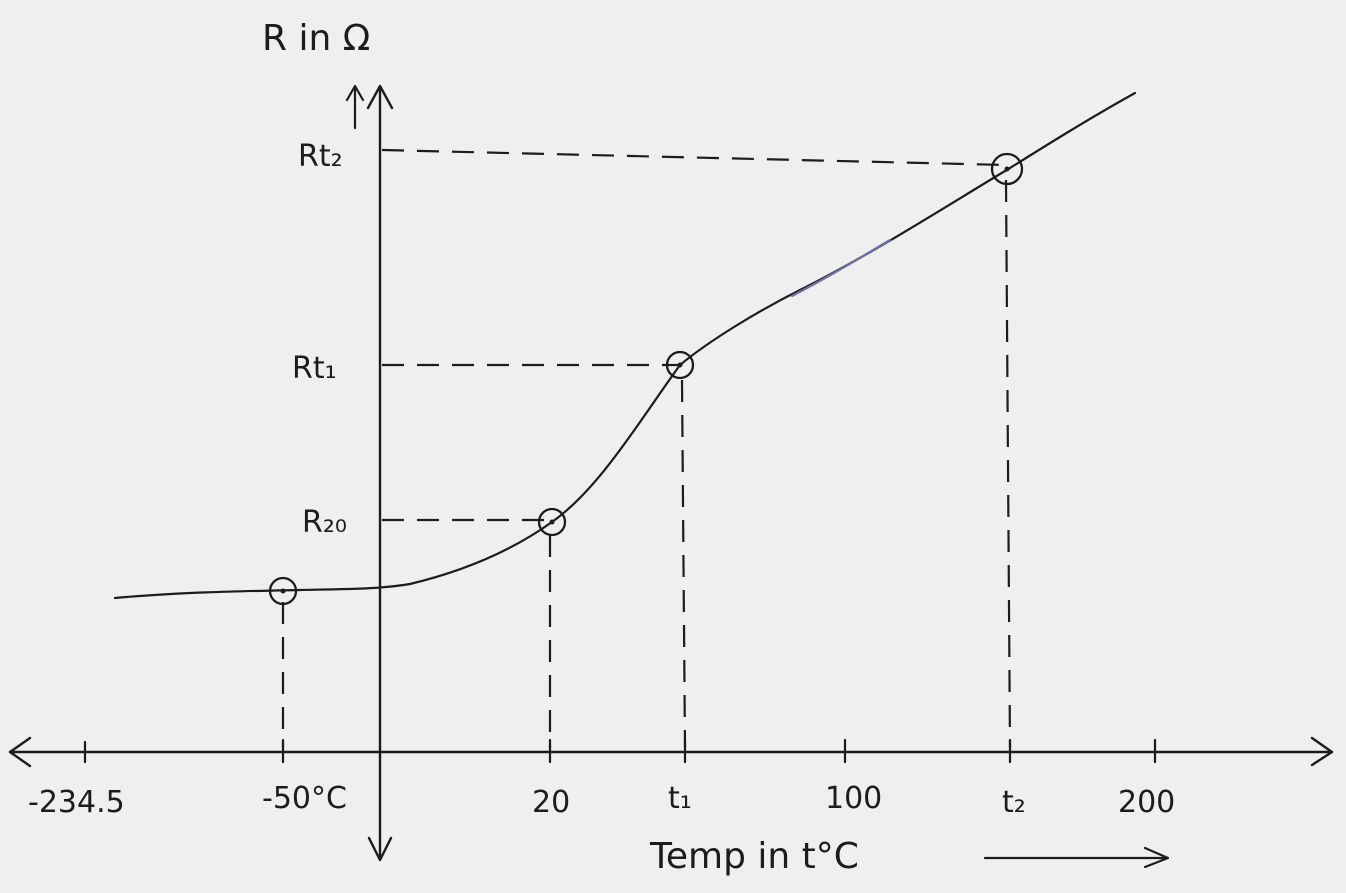 Image resolution: width=1346 pixels, height=893 pixels. Describe the element at coordinates (1076, 857) in the screenshot. I see `x-label-arrow-icon` at that location.